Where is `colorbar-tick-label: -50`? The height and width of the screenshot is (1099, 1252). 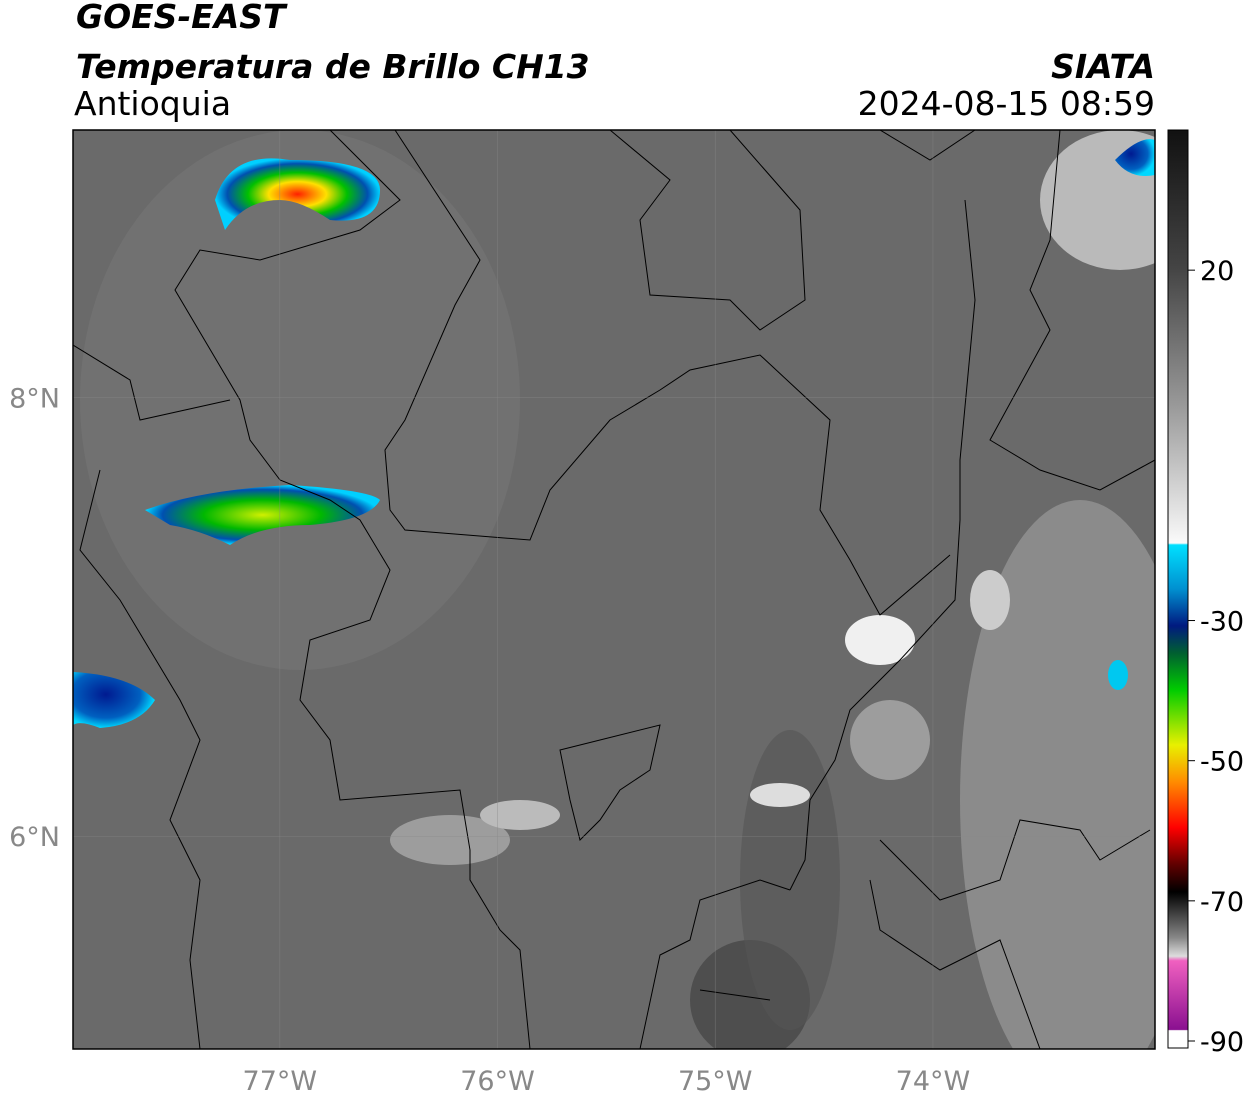
colorbar-tick-label: -50 is located at coordinates (1222, 762).